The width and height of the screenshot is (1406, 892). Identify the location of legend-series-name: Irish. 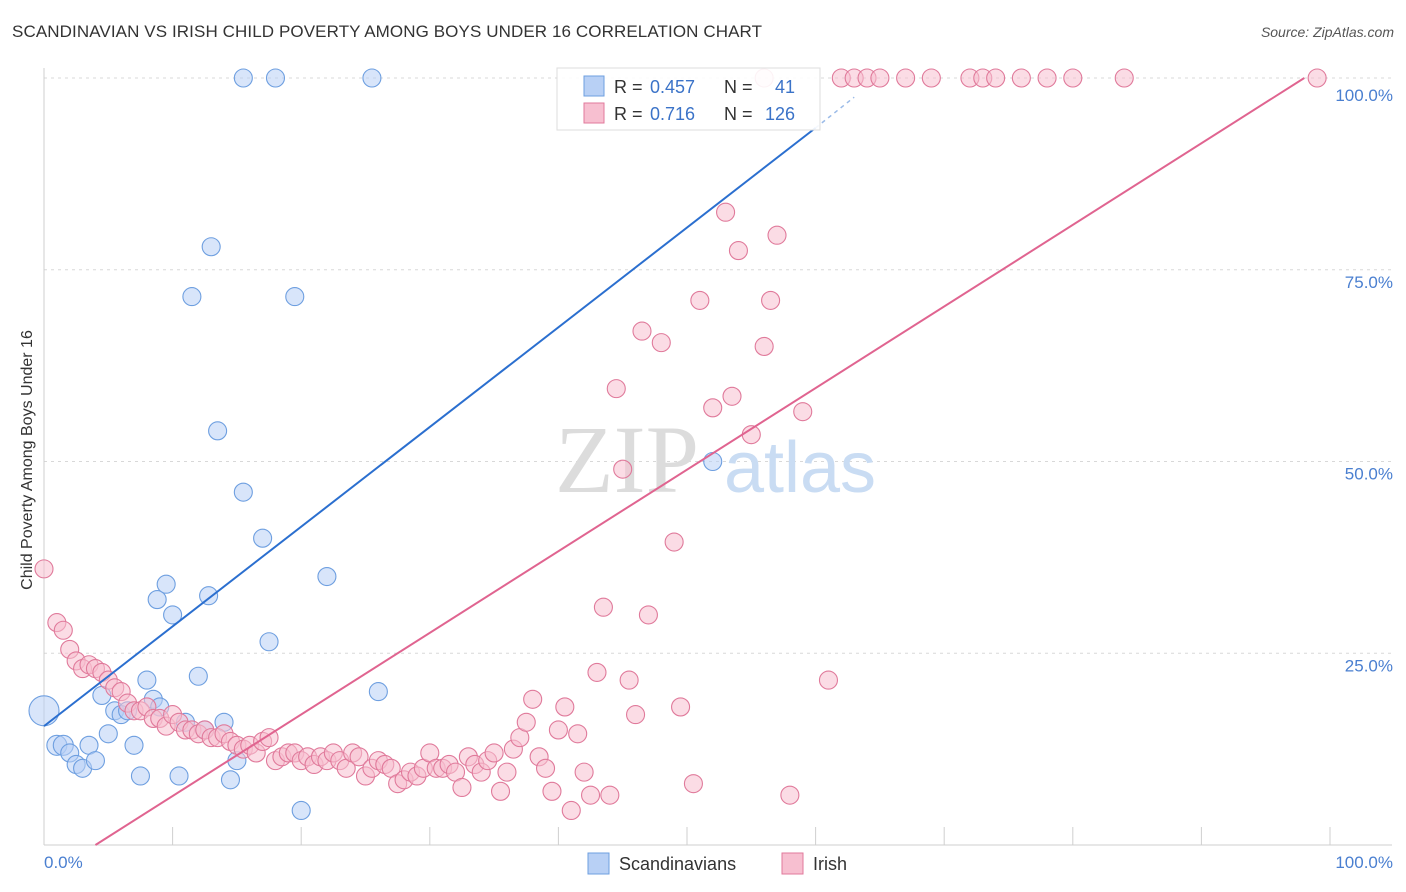
(830, 864).